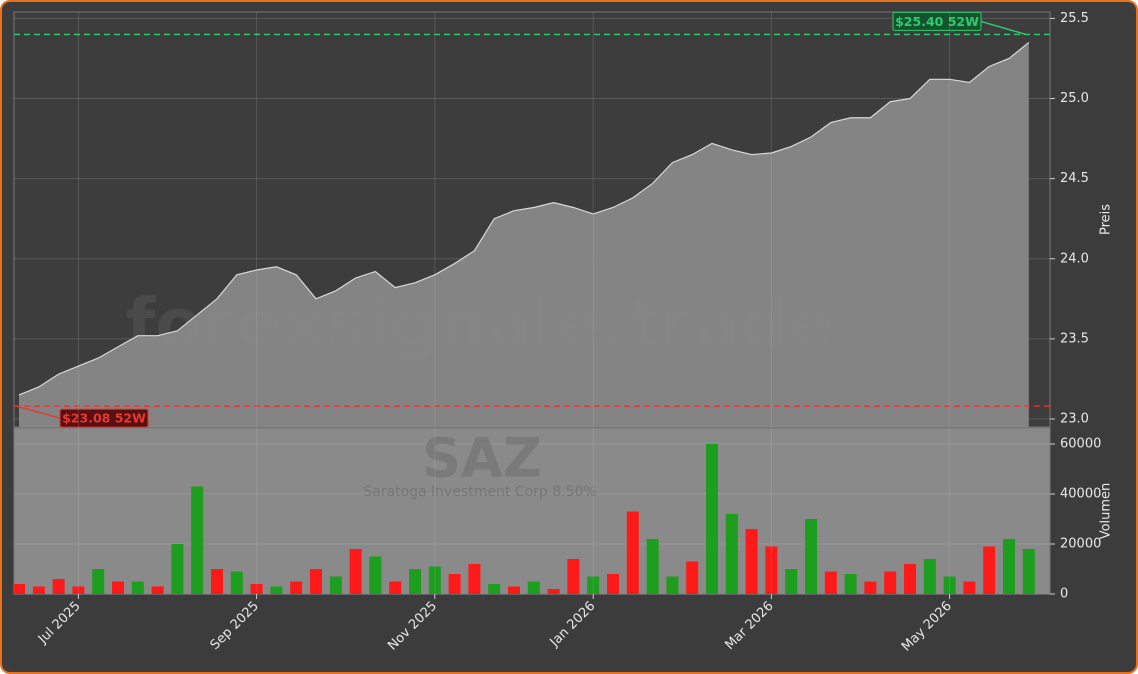 This screenshot has width=1138, height=674. Describe the element at coordinates (1074, 178) in the screenshot. I see `y-tick-label: 24.5` at that location.